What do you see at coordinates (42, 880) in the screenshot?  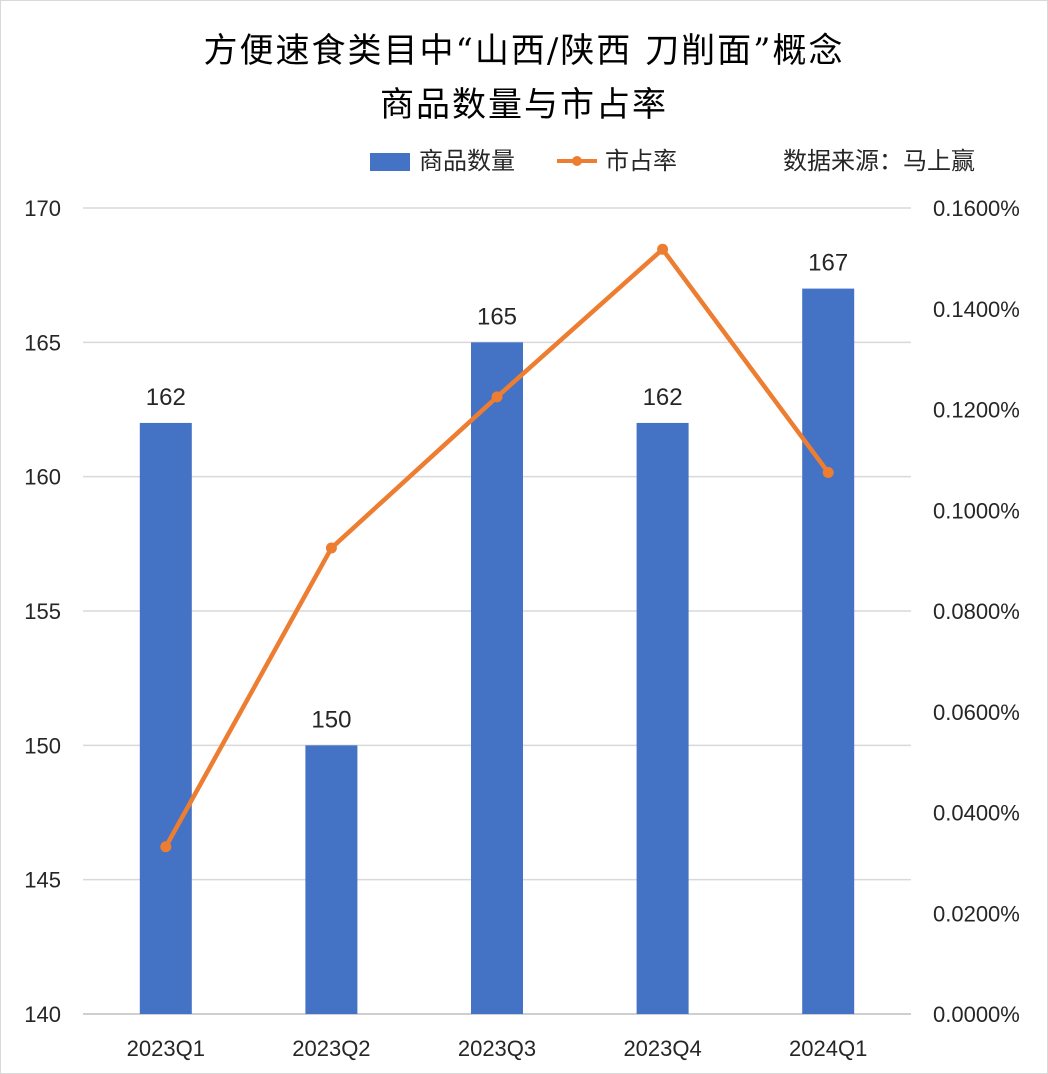 I see `y-left-tick-label-145: 145` at bounding box center [42, 880].